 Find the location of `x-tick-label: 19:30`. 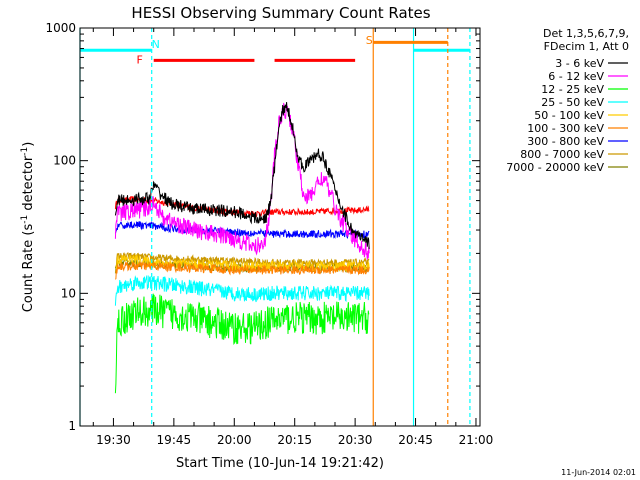

x-tick-label: 19:30 is located at coordinates (113, 440).